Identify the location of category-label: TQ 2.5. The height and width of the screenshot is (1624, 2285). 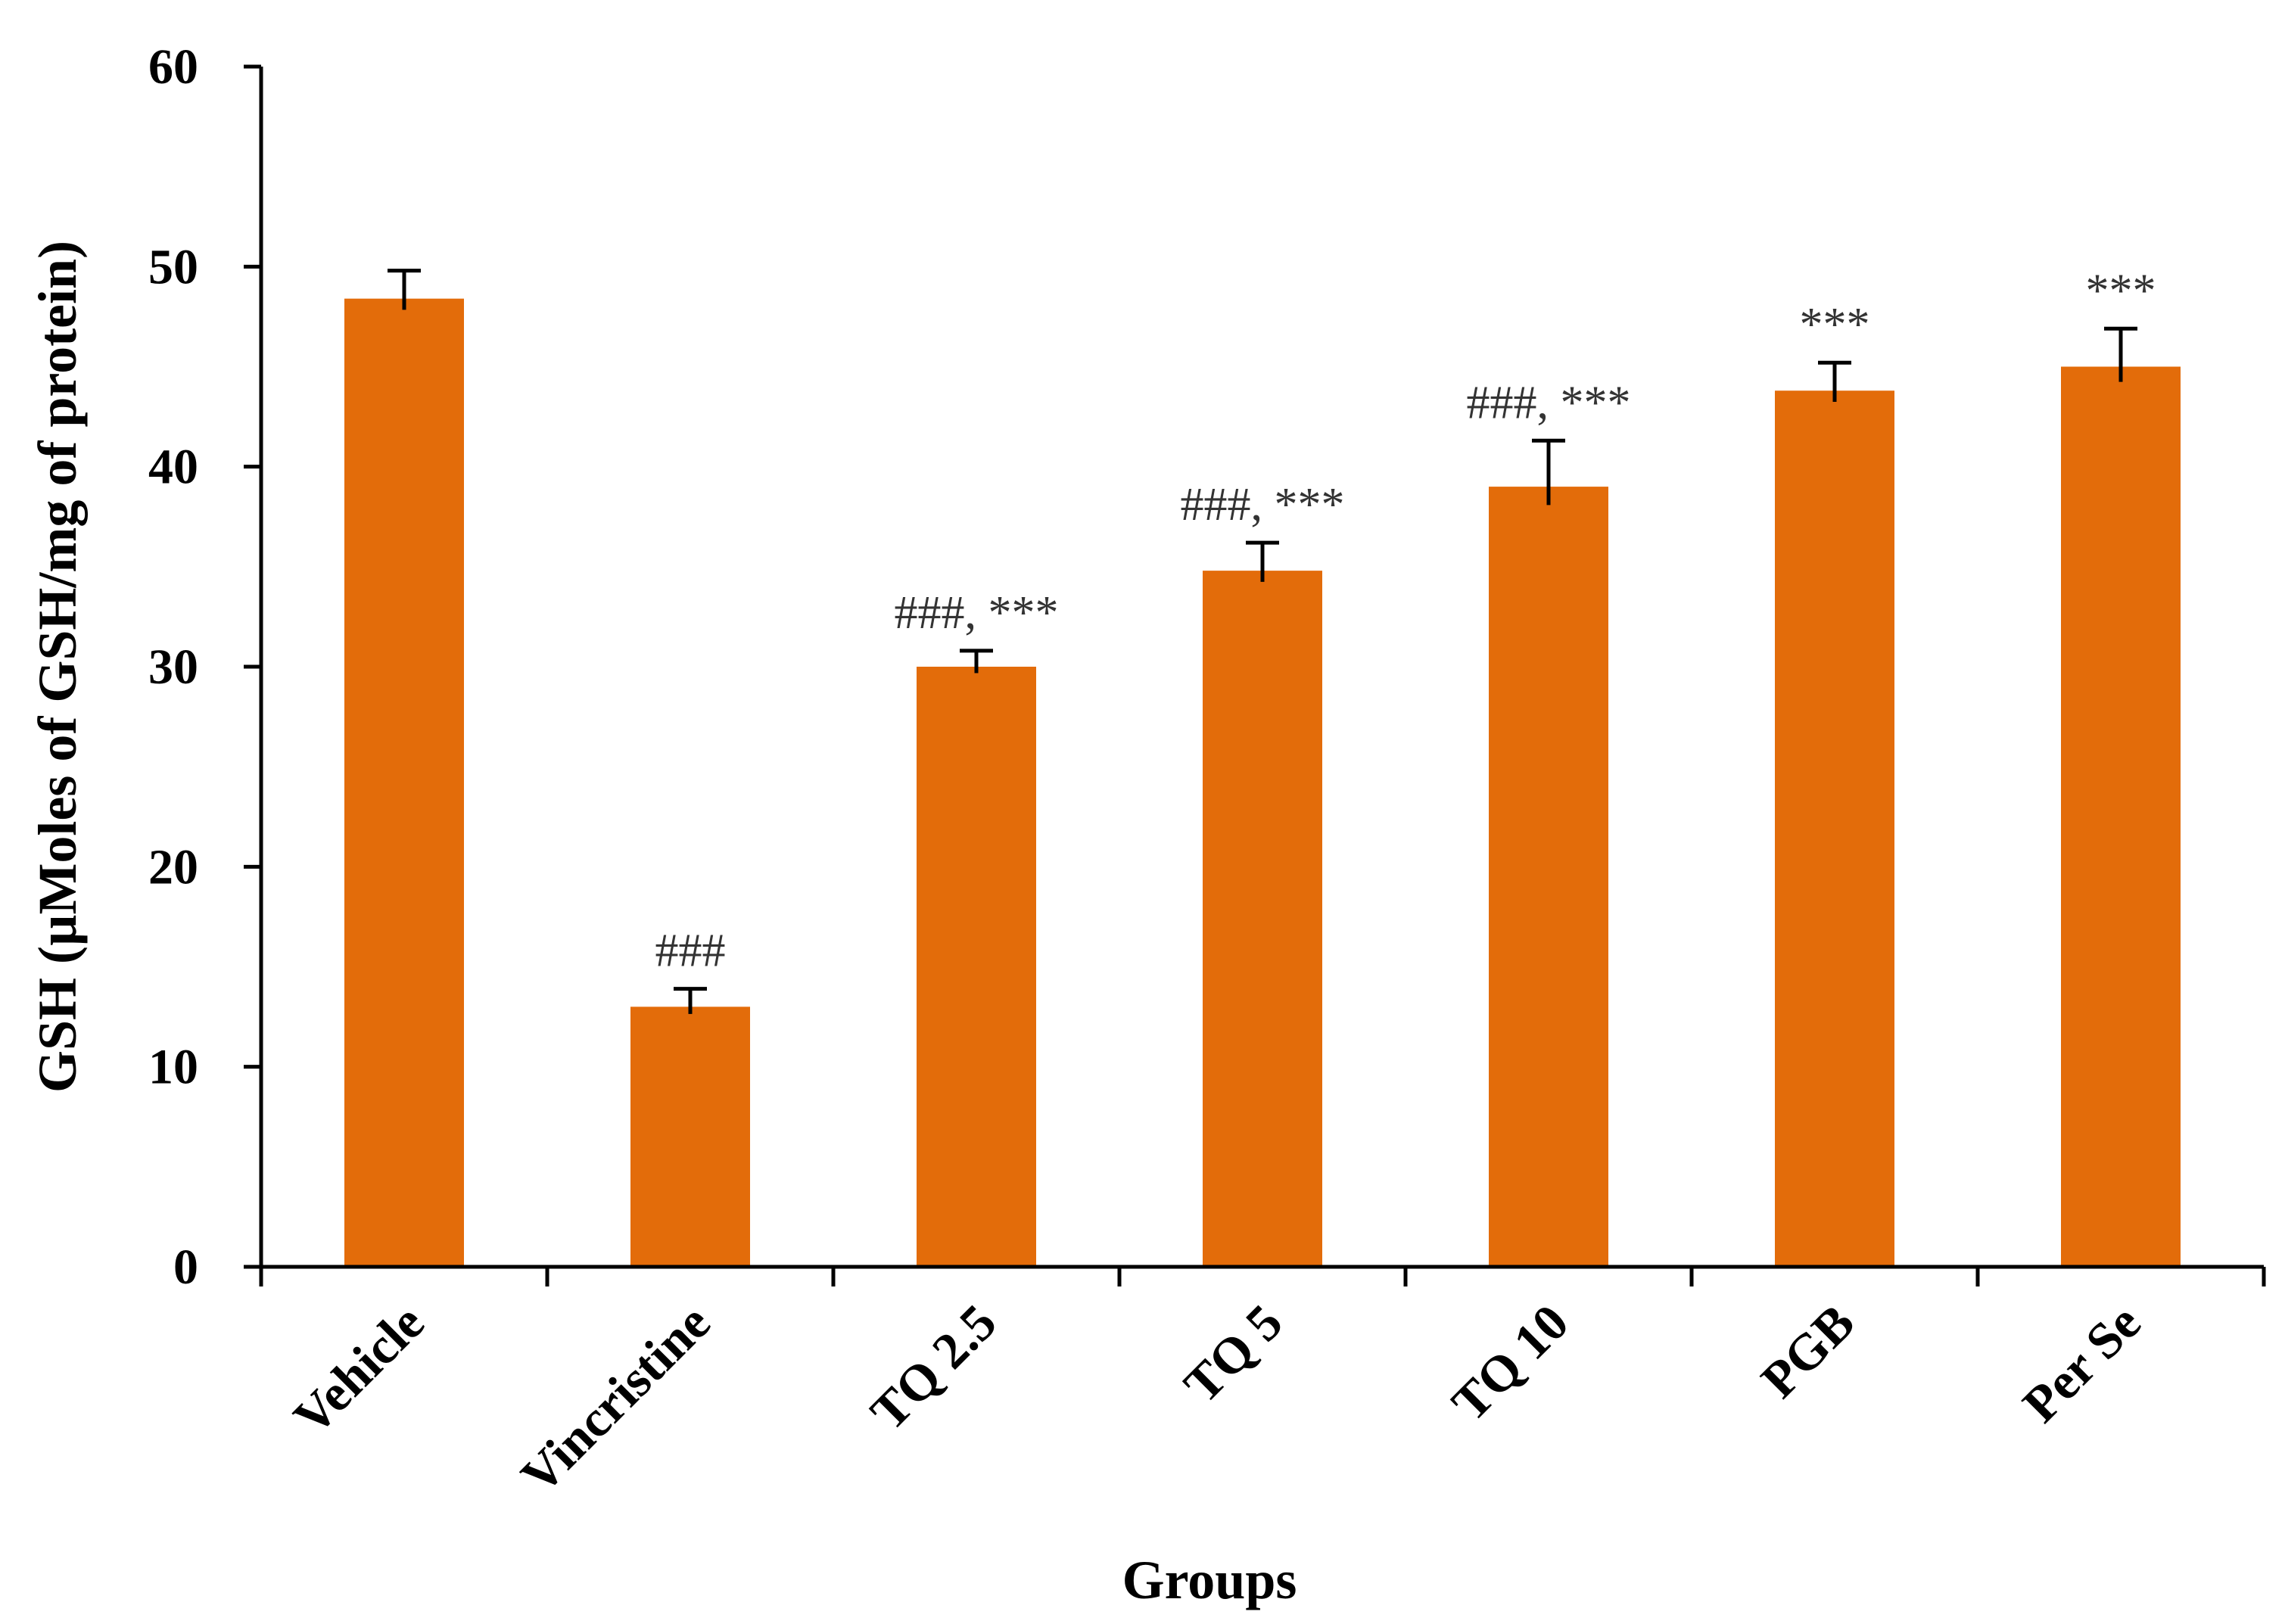
(933, 1367).